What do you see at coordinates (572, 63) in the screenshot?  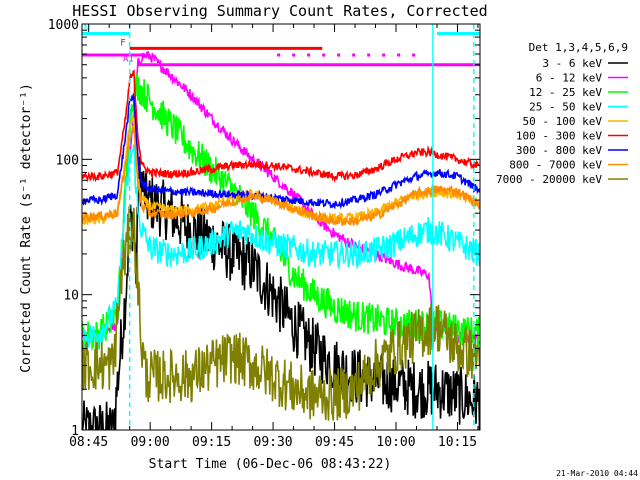 I see `legend-entry-label-1: 3 - 6 keV` at bounding box center [572, 63].